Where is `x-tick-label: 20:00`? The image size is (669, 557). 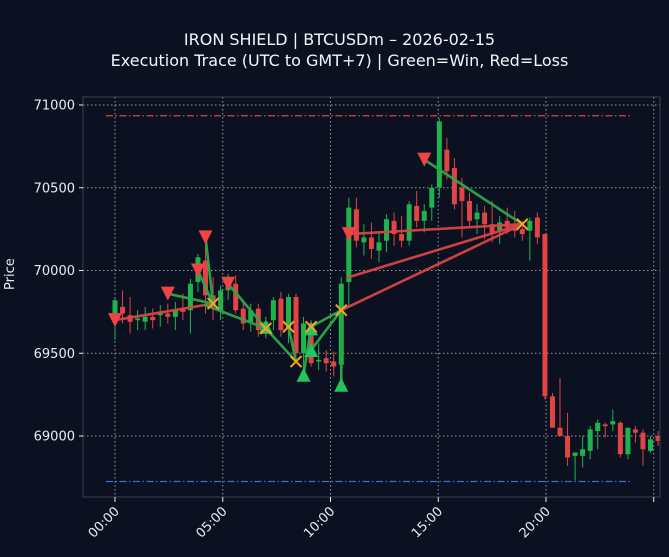
x-tick-label: 20:00 is located at coordinates (535, 522).